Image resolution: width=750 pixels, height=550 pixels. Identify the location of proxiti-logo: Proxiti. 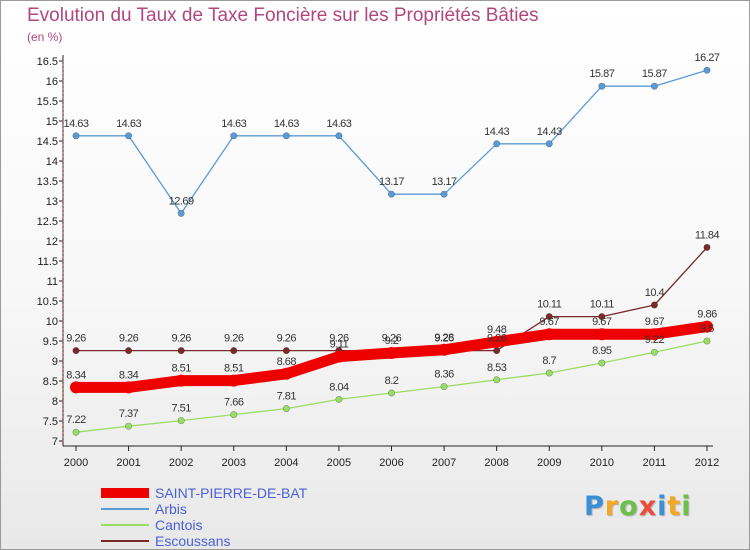
(638, 506).